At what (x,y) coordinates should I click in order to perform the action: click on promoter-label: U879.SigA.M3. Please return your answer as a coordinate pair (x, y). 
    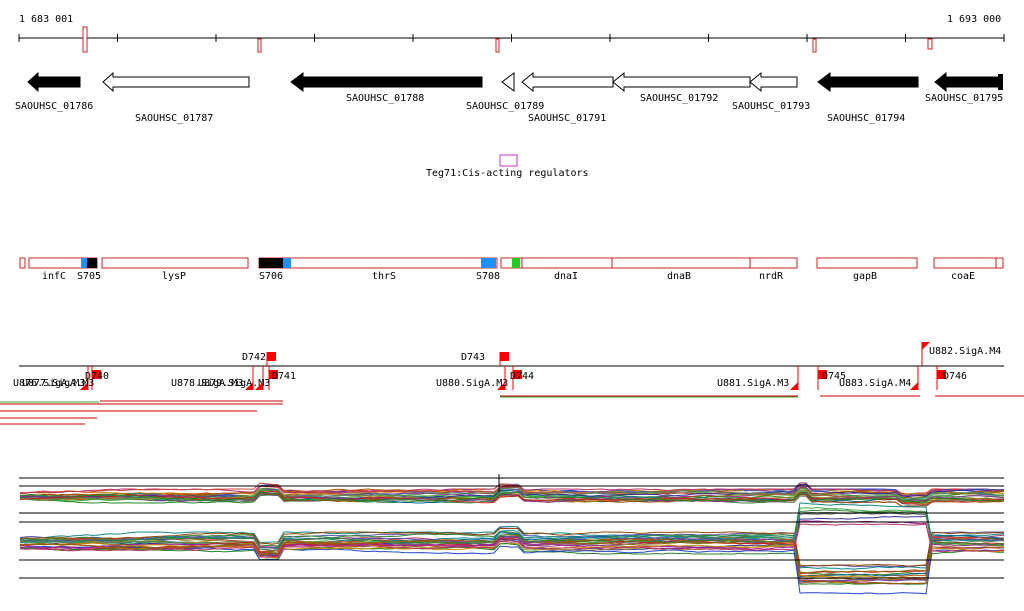
    Looking at the image, I should click on (234, 383).